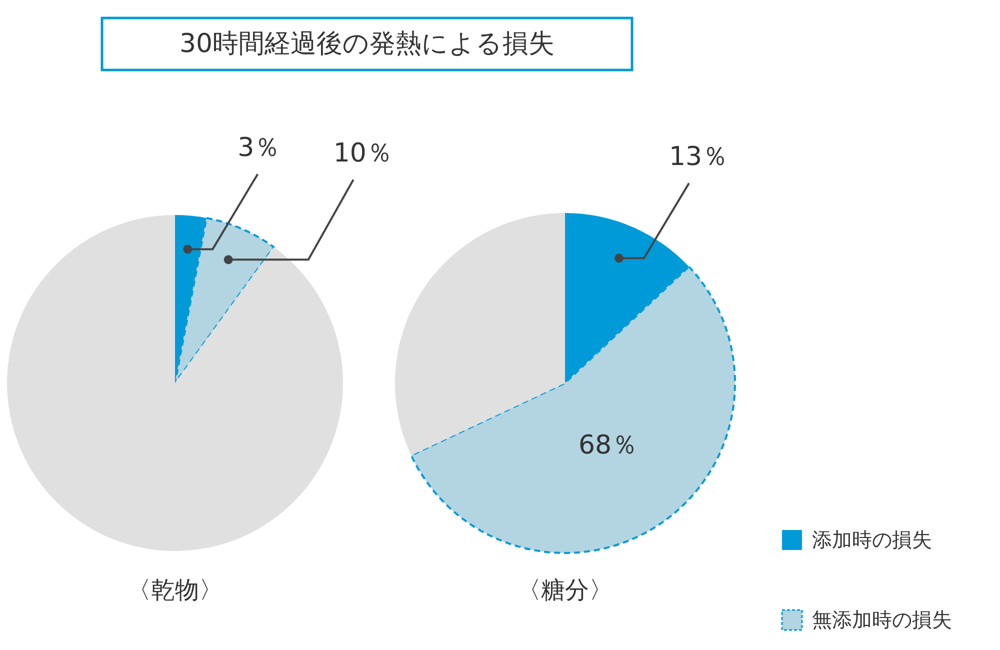  What do you see at coordinates (698, 157) in the screenshot?
I see `text: 13％` at bounding box center [698, 157].